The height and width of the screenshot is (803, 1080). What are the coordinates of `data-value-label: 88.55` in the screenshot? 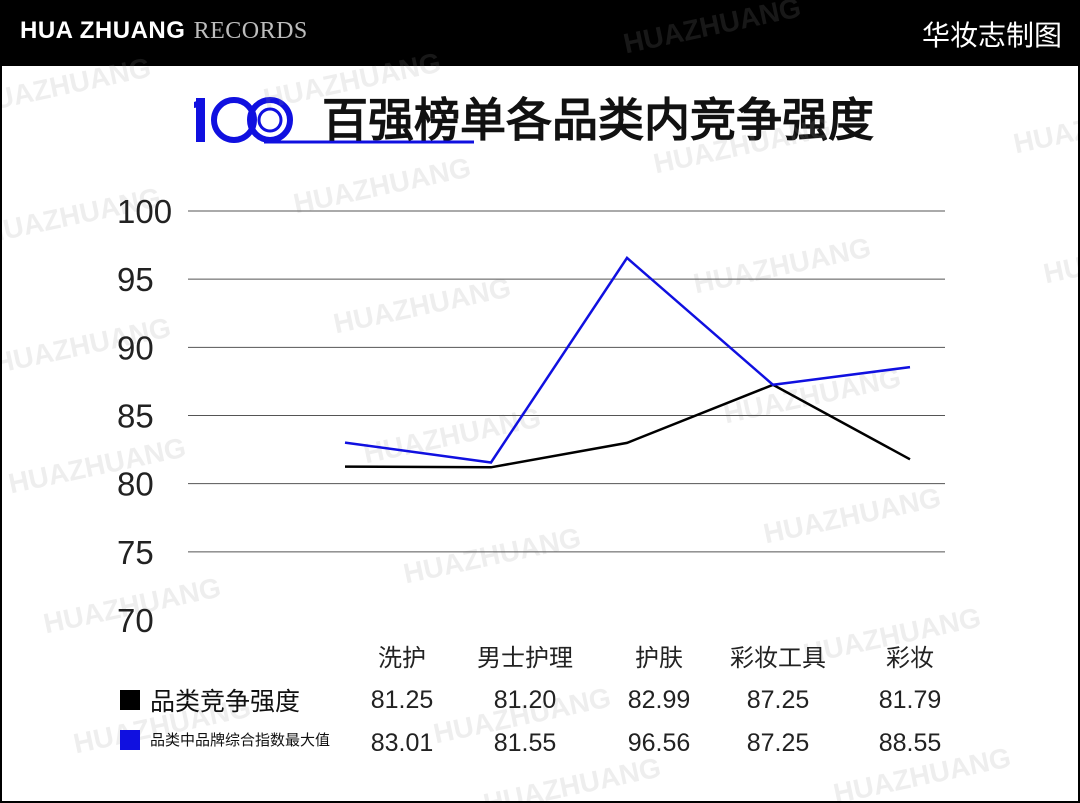 It's located at (910, 743).